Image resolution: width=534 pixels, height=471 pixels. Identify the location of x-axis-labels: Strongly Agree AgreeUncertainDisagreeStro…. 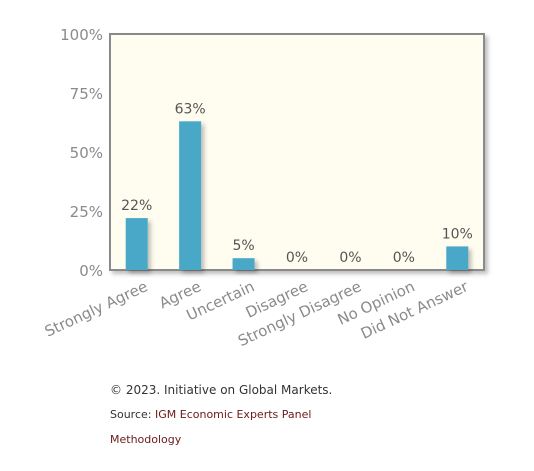
(257, 313).